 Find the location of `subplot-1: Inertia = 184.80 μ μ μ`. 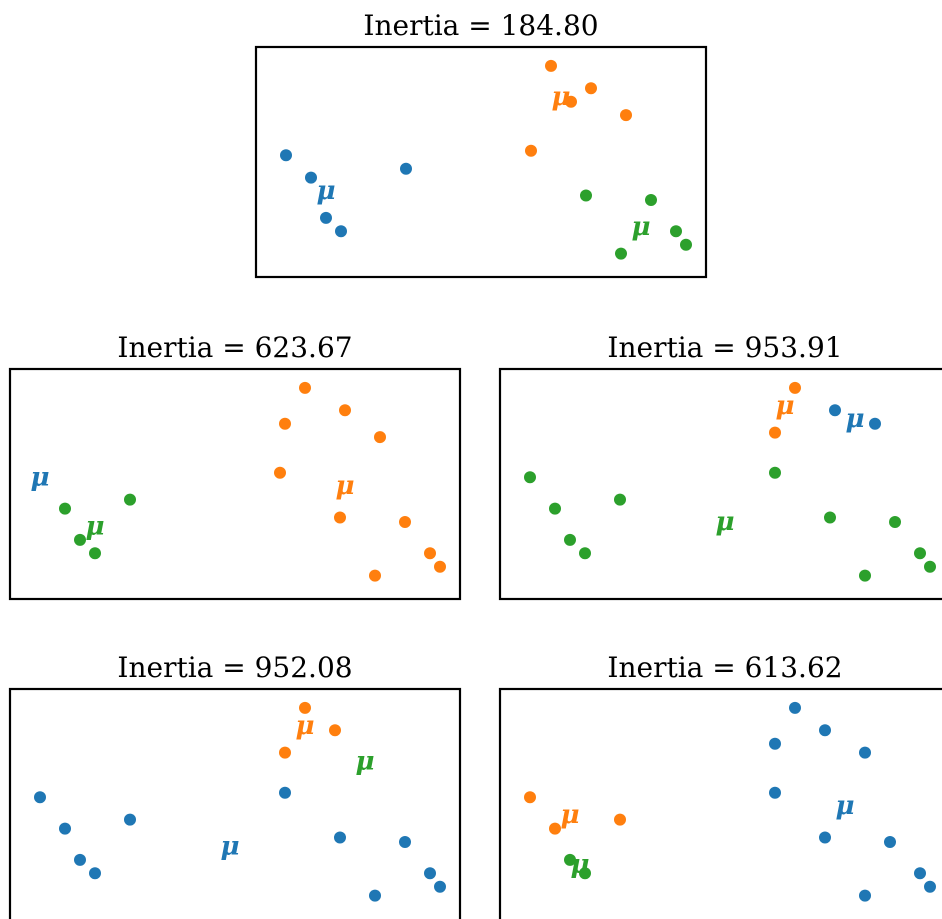

subplot-1: Inertia = 184.80 μ μ μ is located at coordinates (481, 144).